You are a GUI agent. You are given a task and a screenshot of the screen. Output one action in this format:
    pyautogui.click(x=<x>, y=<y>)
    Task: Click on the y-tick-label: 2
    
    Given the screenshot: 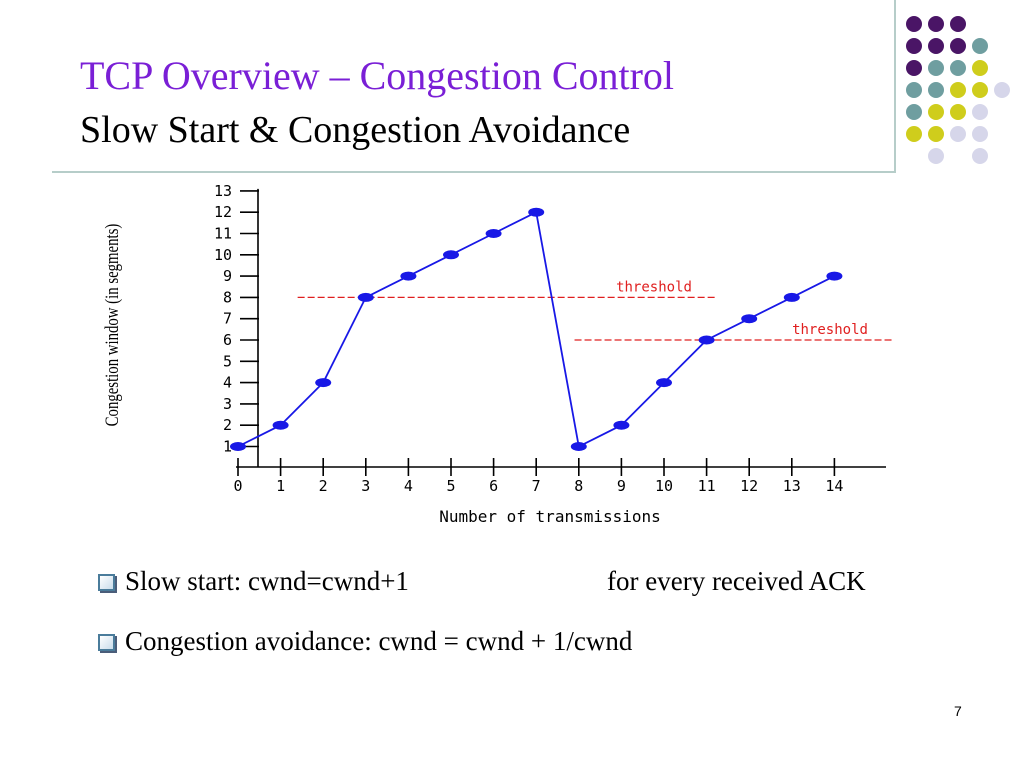 What is the action you would take?
    pyautogui.click(x=227, y=425)
    